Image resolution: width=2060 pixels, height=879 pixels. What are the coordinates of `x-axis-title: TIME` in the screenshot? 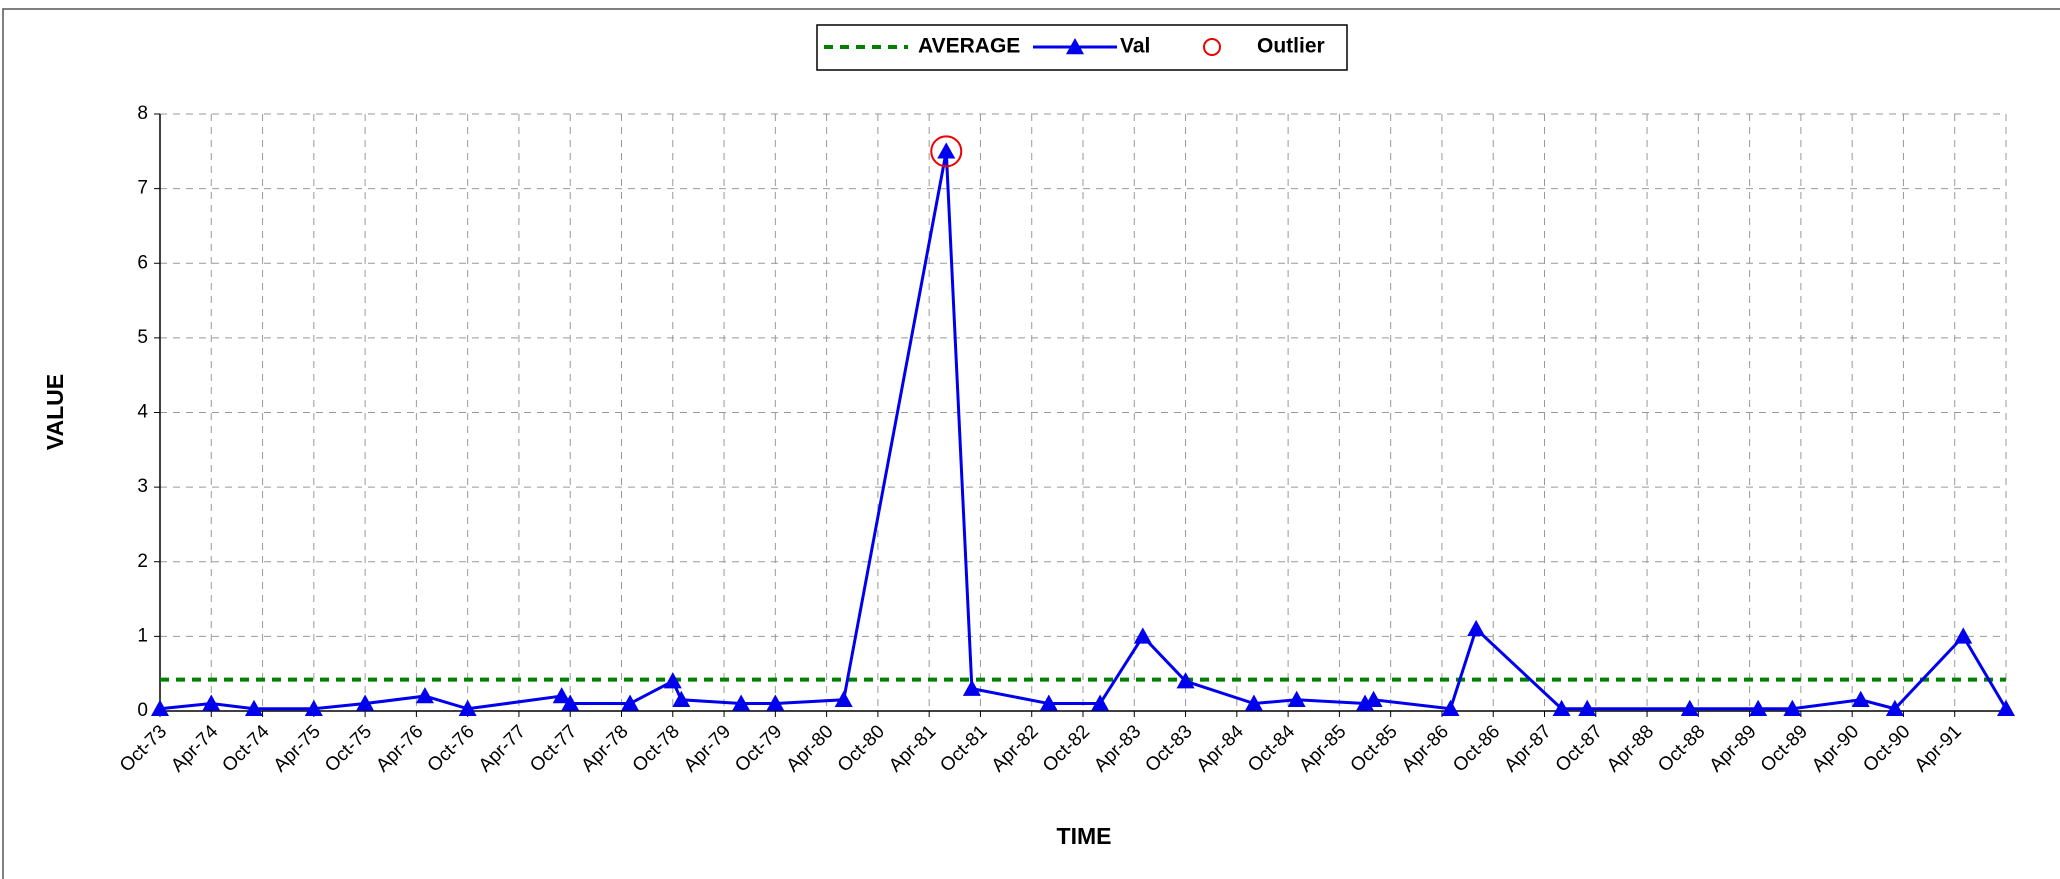 It's located at (1084, 836).